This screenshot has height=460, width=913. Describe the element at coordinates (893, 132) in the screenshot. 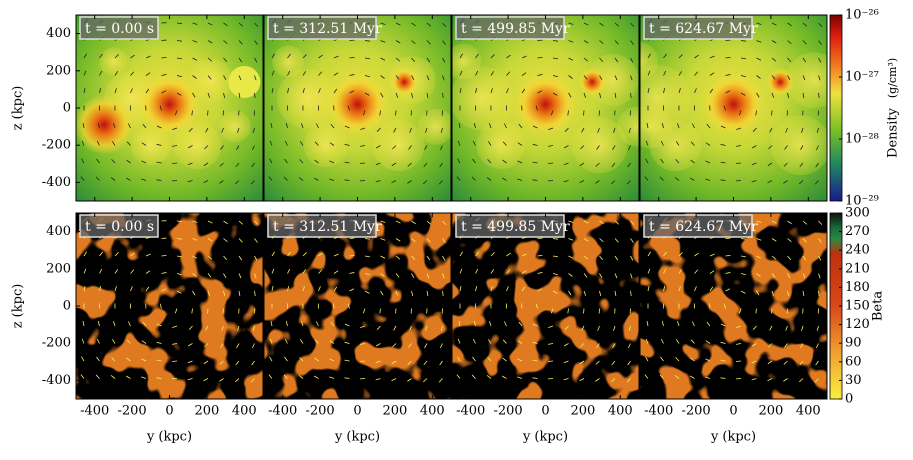

I see `colorbar-label: Density` at that location.